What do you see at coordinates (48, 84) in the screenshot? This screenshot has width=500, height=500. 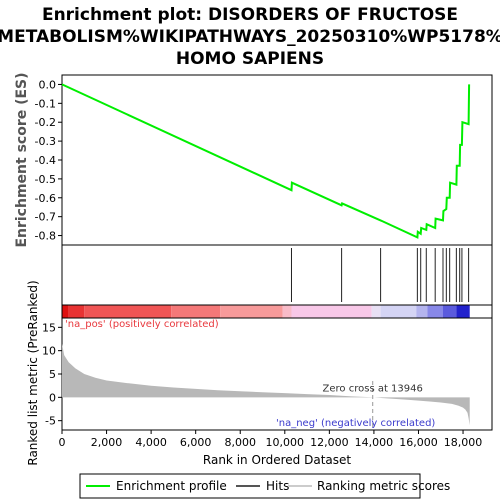 I see `es-ytick-label: 0.0` at bounding box center [48, 84].